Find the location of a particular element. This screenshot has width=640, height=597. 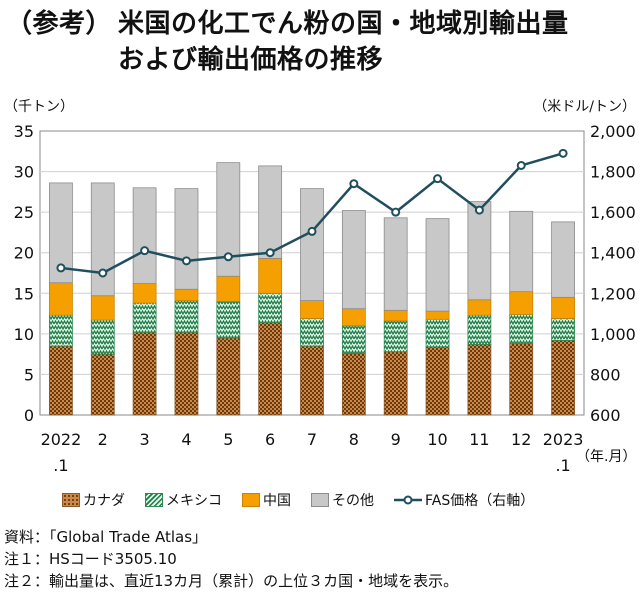

x-axis-tick-label: 9 is located at coordinates (396, 439).